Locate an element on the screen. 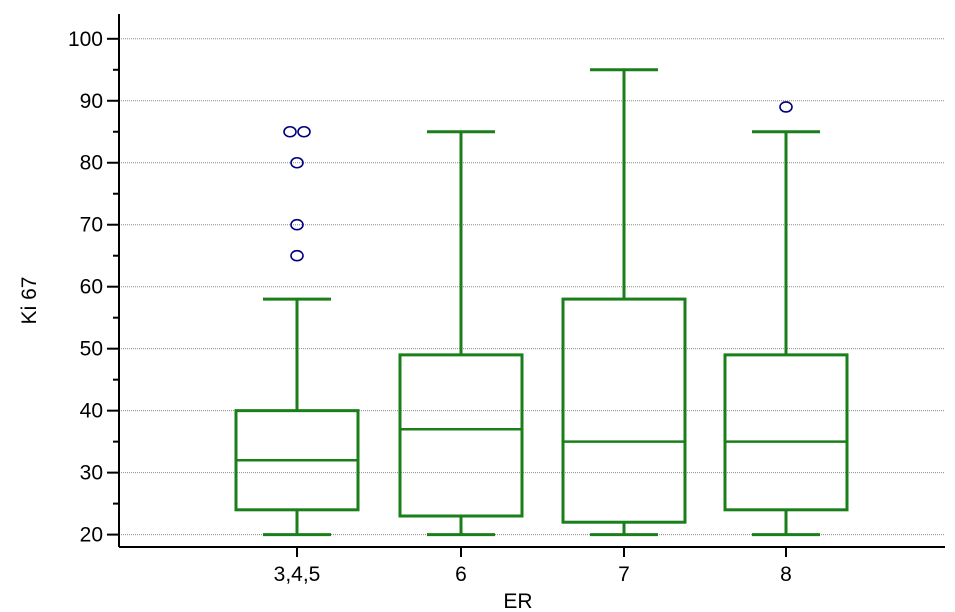  x-ticks: 3,4,5 6 7 8 is located at coordinates (533, 566).